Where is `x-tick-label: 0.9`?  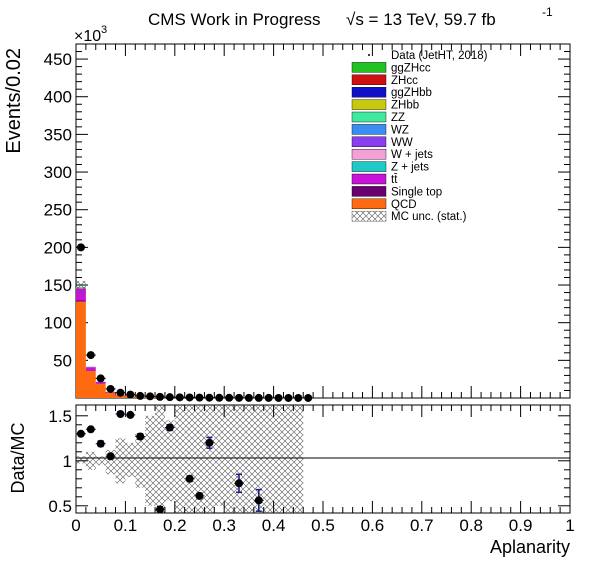 x-tick-label: 0.9 is located at coordinates (521, 525).